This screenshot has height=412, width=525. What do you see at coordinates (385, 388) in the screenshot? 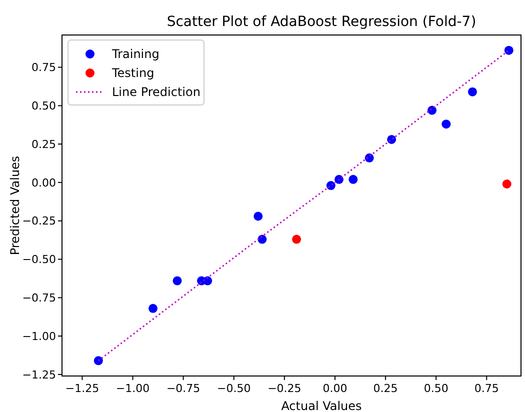
I see `x-tick-label: 0.25` at bounding box center [385, 388].